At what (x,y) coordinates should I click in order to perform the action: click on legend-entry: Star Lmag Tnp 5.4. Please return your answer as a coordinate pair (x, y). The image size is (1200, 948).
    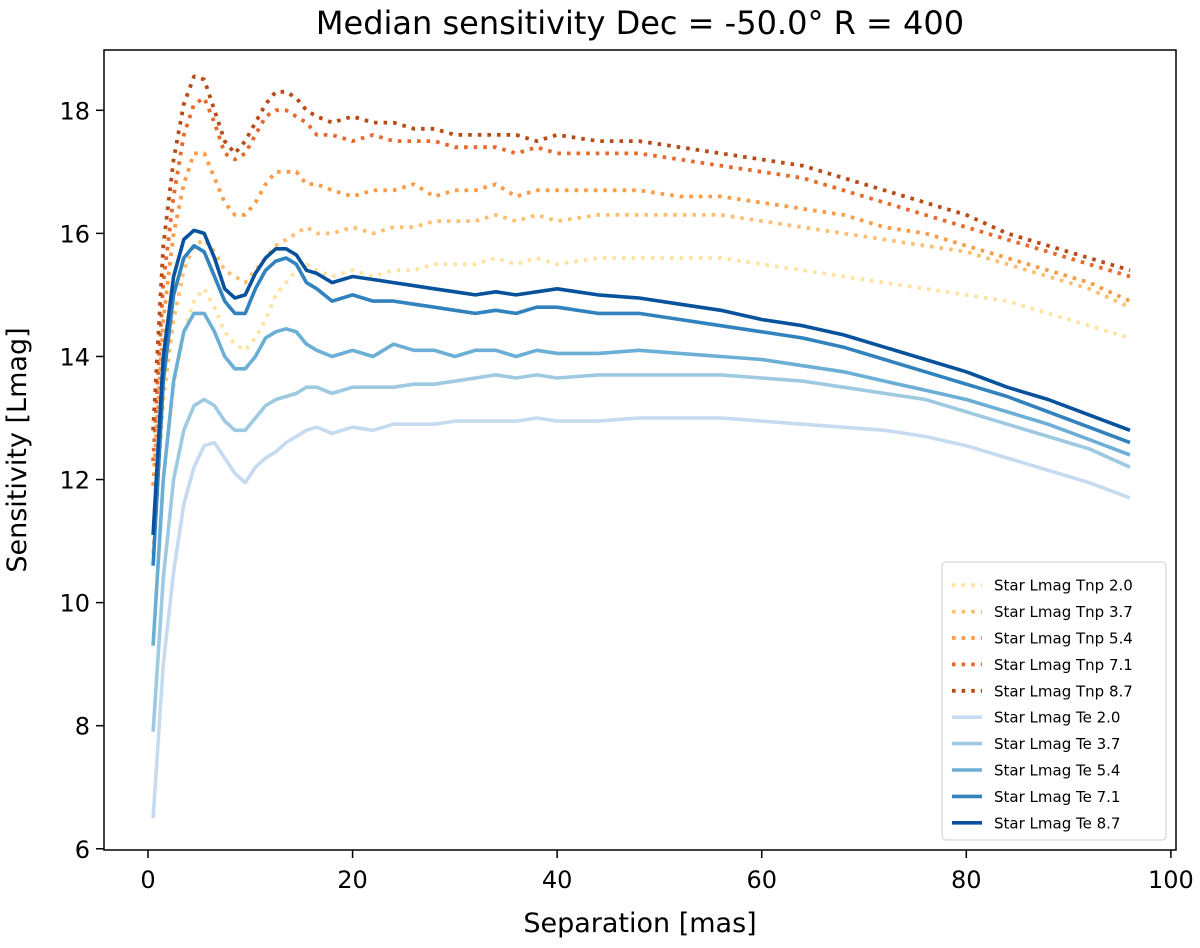
    Looking at the image, I should click on (1063, 639).